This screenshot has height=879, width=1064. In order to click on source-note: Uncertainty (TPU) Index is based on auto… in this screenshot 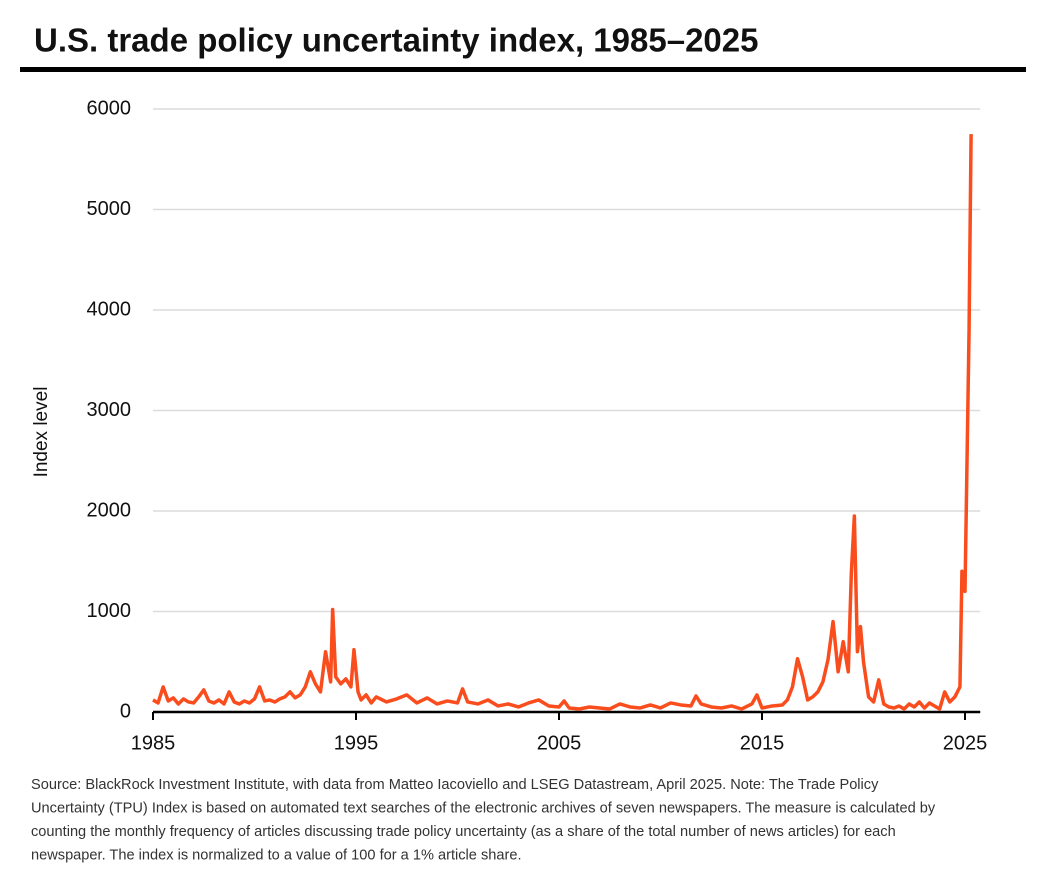, I will do `click(483, 808)`.